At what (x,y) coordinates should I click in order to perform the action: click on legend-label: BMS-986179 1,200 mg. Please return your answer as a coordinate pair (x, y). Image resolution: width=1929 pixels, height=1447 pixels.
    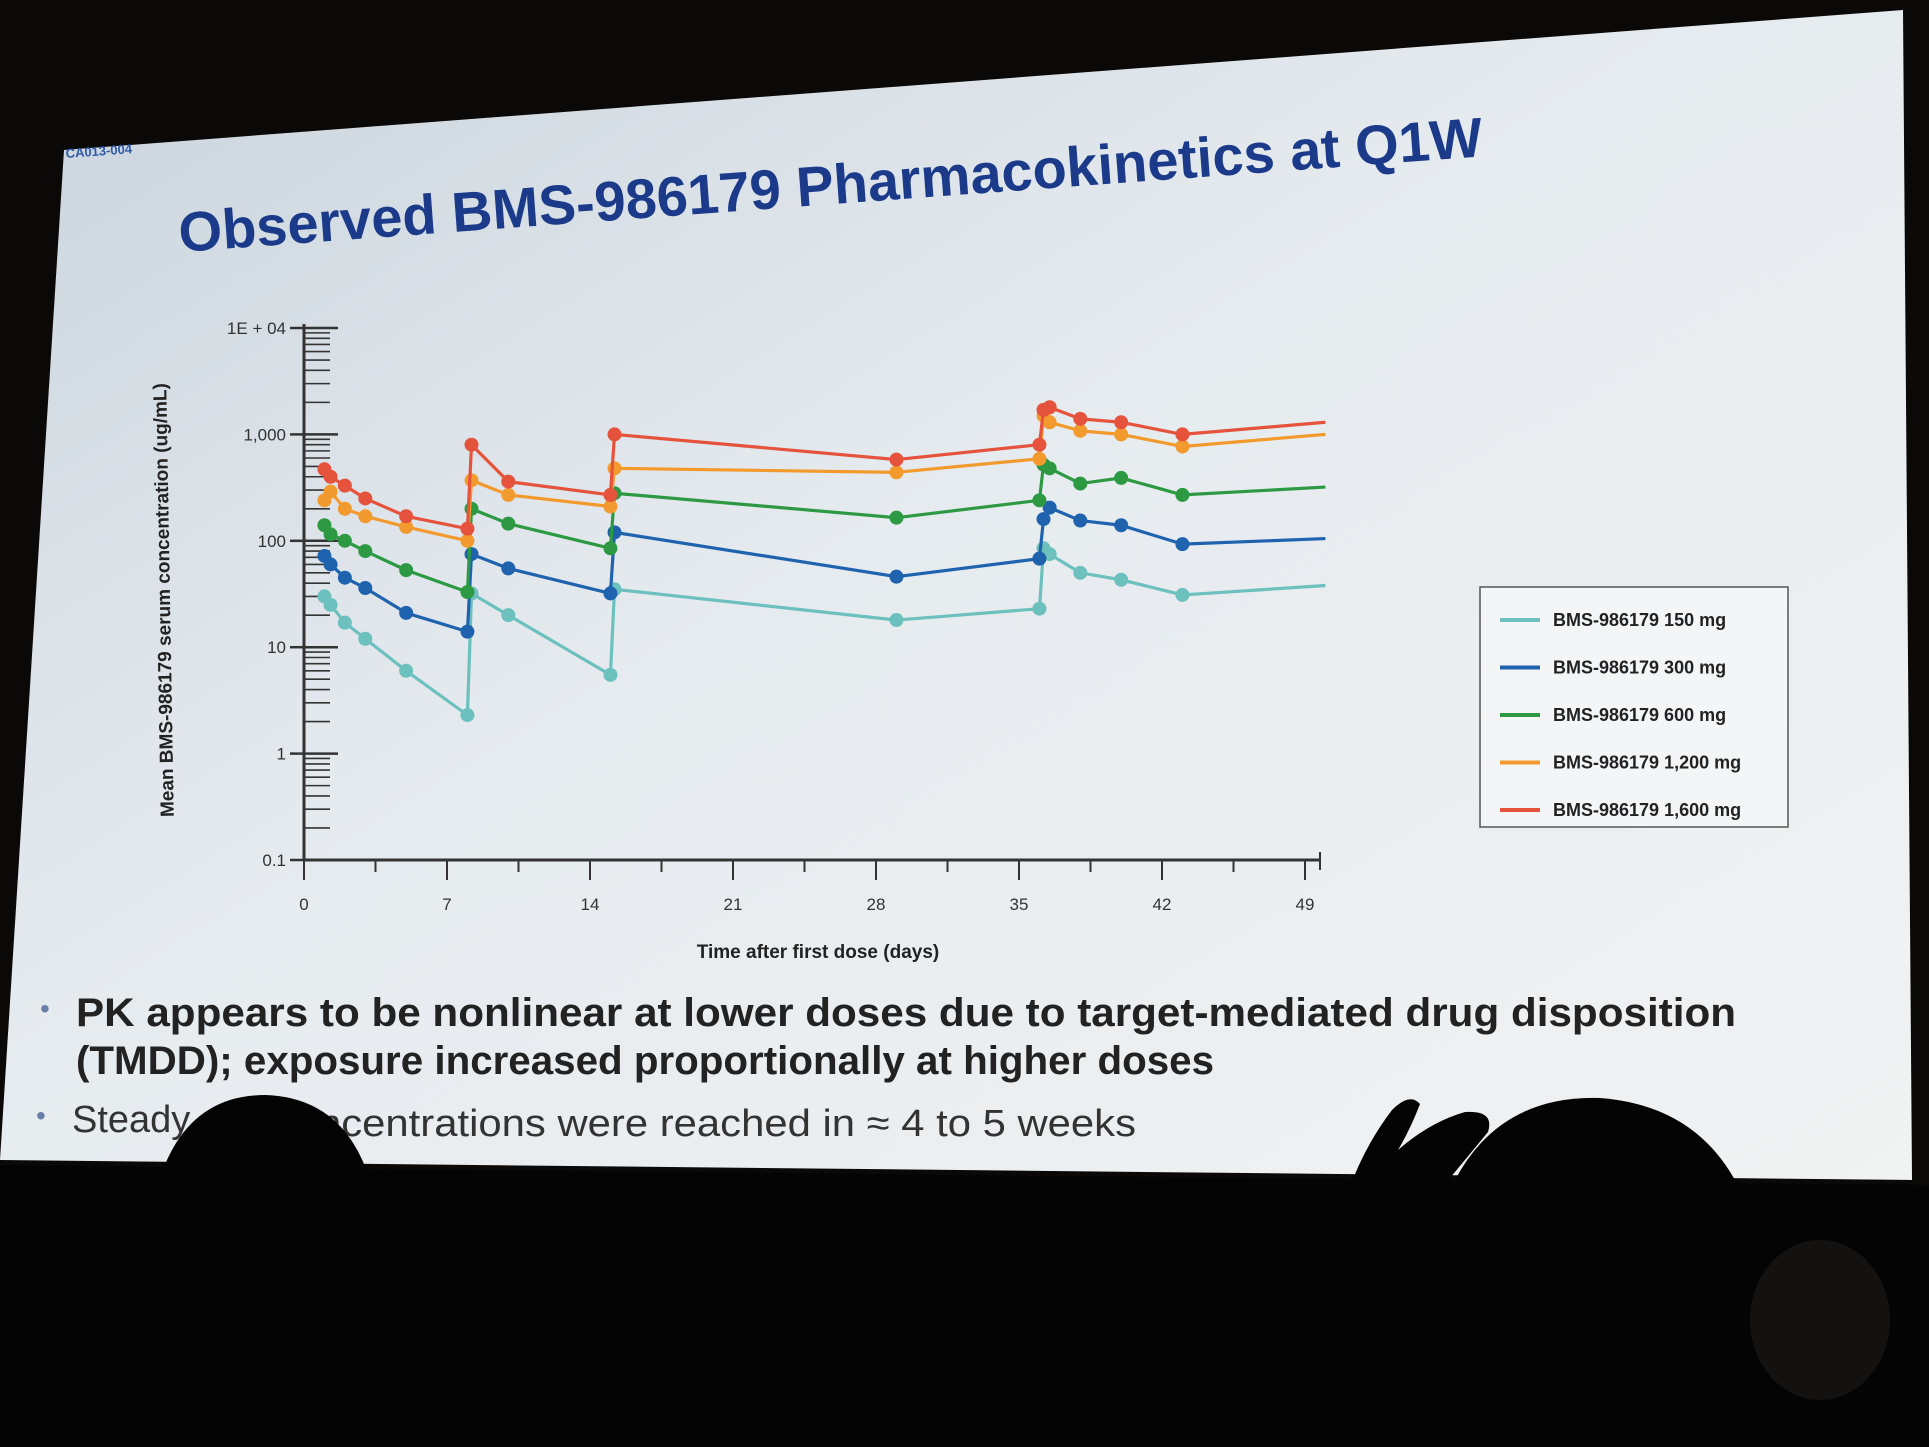
    Looking at the image, I should click on (1647, 763).